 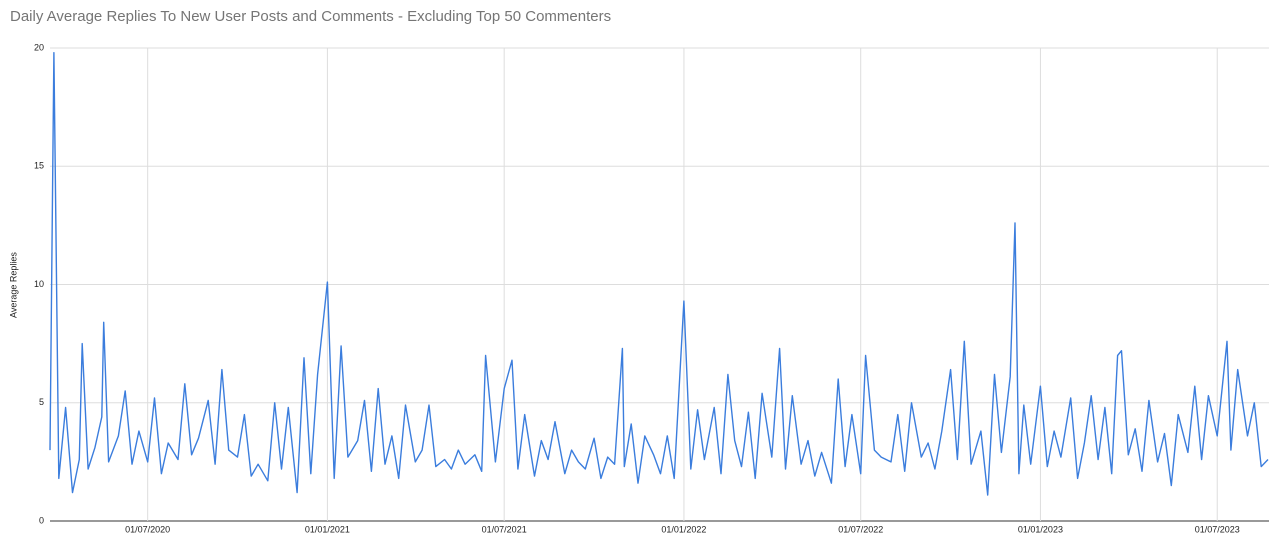 I want to click on x-tick-label: 01/07/2022, so click(x=860, y=529).